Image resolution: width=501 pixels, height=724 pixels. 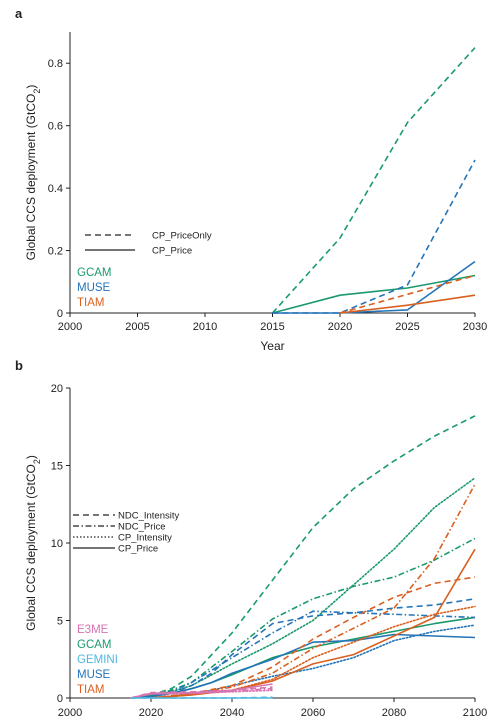 What do you see at coordinates (201, 691) in the screenshot?
I see `series-line-e3me-cp-price` at bounding box center [201, 691].